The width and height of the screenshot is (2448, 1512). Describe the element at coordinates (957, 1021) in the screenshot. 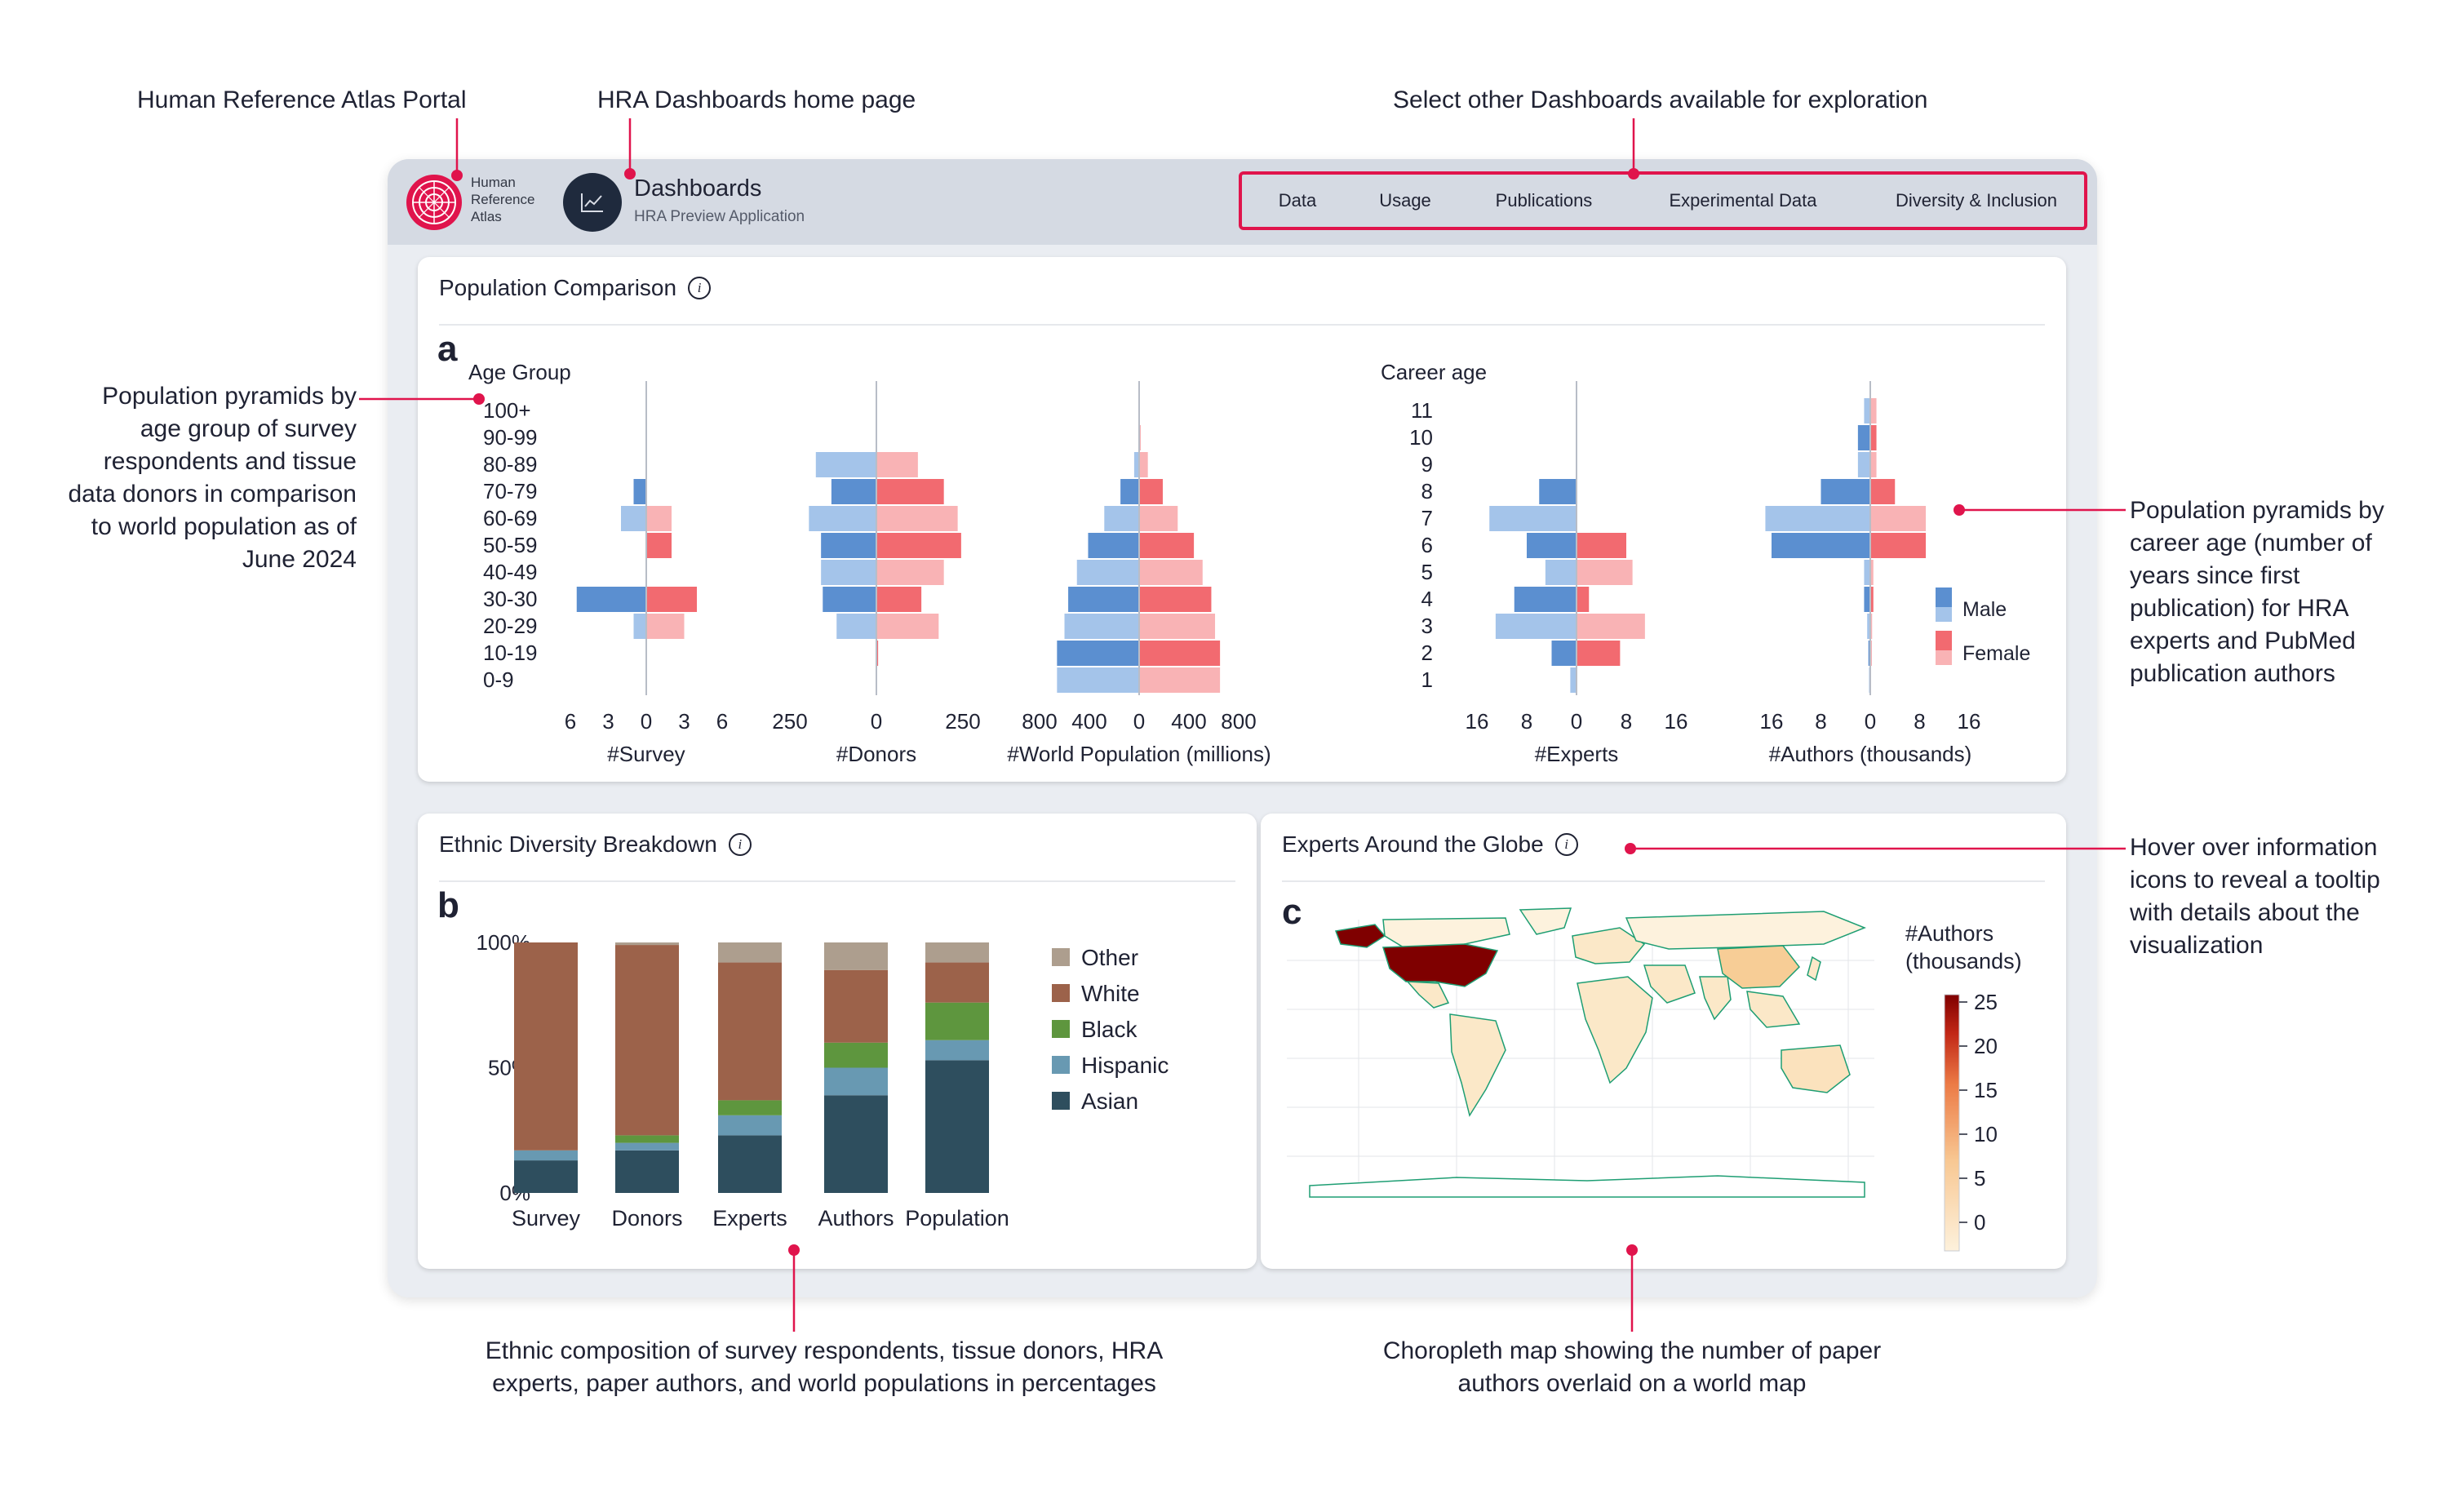

I see `segment-black` at that location.